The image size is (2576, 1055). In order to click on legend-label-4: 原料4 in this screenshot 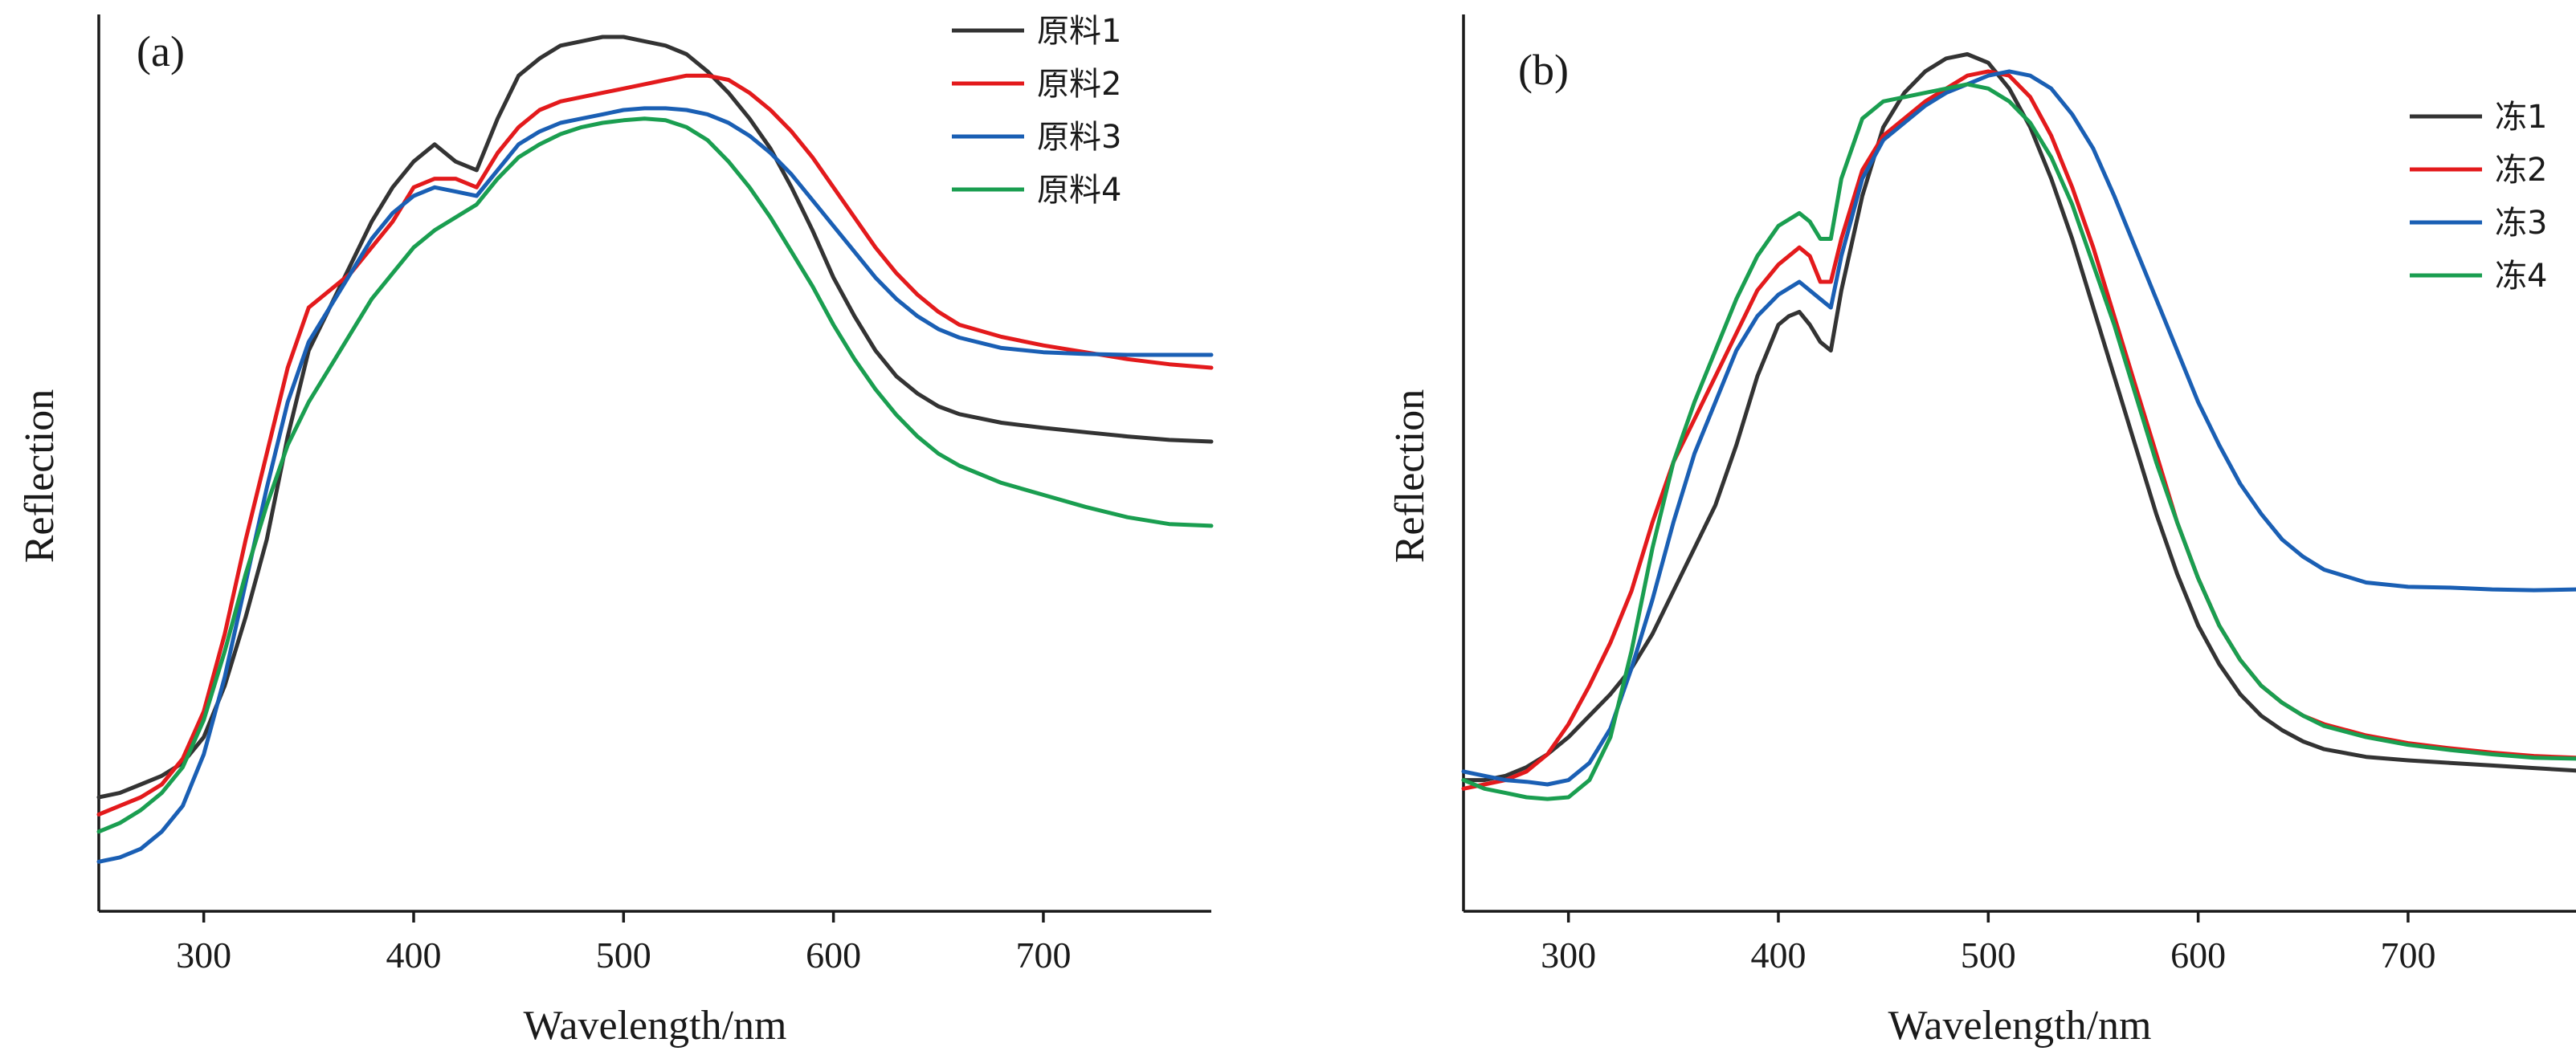, I will do `click(1079, 190)`.